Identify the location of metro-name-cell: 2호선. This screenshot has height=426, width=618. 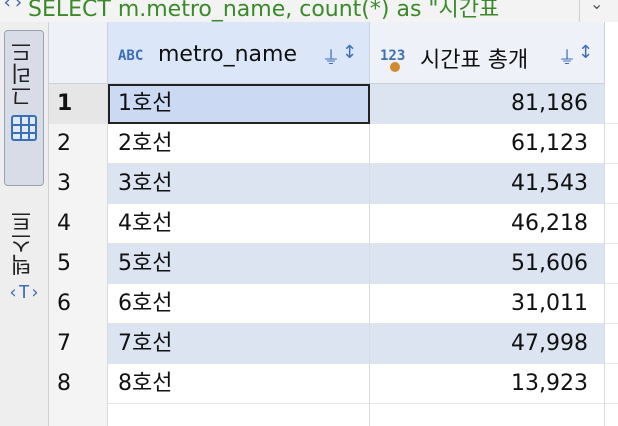
(239, 144).